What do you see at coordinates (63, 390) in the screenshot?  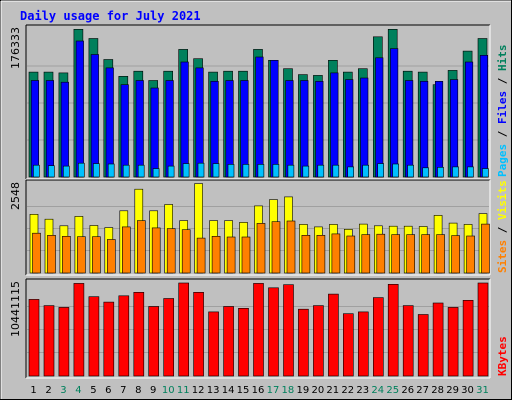 I see `x-tick-3: 3` at bounding box center [63, 390].